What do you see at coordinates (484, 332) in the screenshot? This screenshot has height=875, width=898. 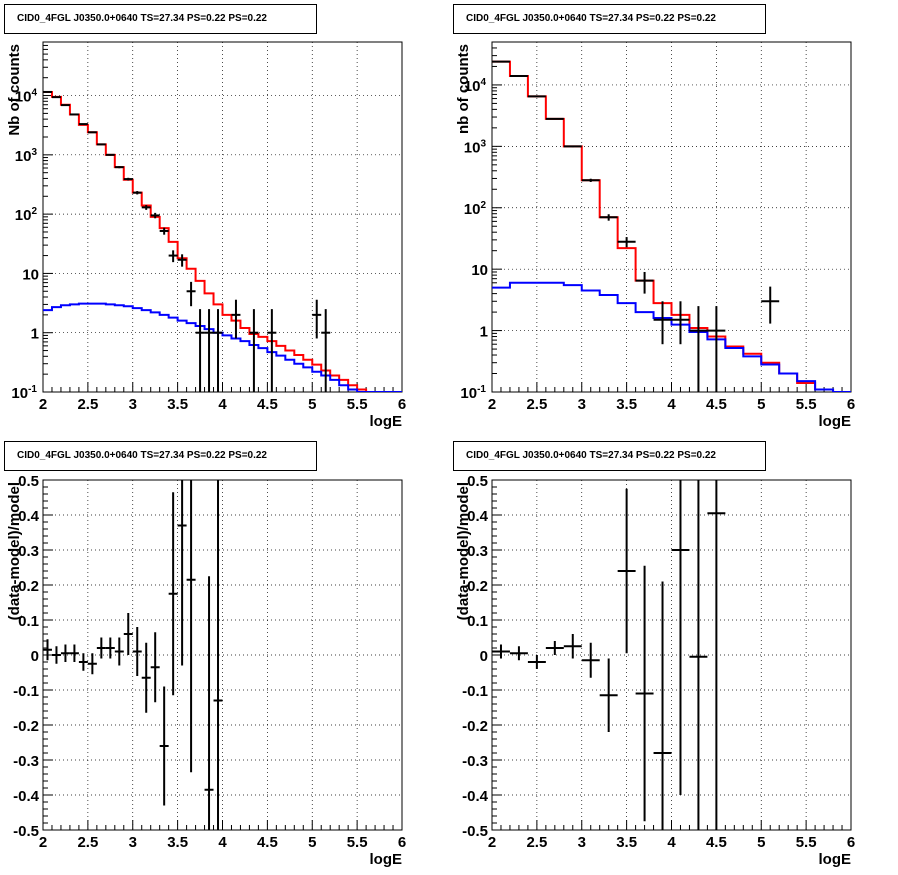 I see `y-tick-label: 1` at bounding box center [484, 332].